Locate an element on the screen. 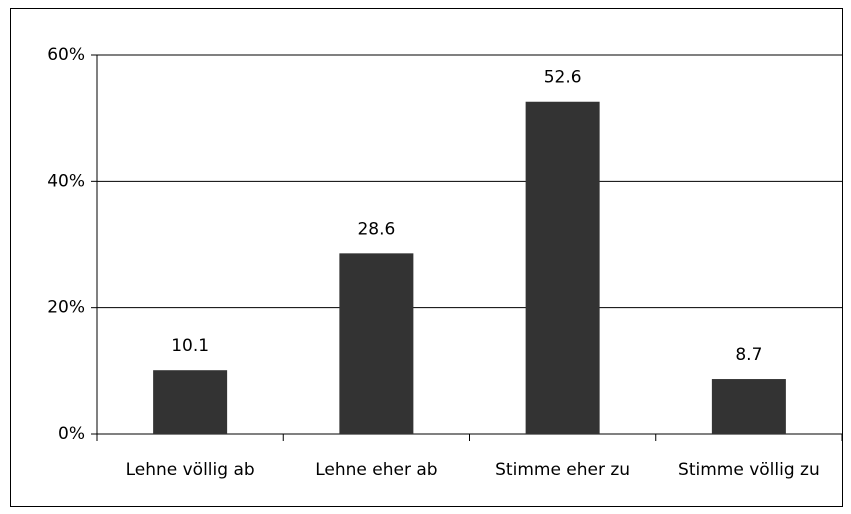 The image size is (851, 514). data-label: 10.1 is located at coordinates (190, 346).